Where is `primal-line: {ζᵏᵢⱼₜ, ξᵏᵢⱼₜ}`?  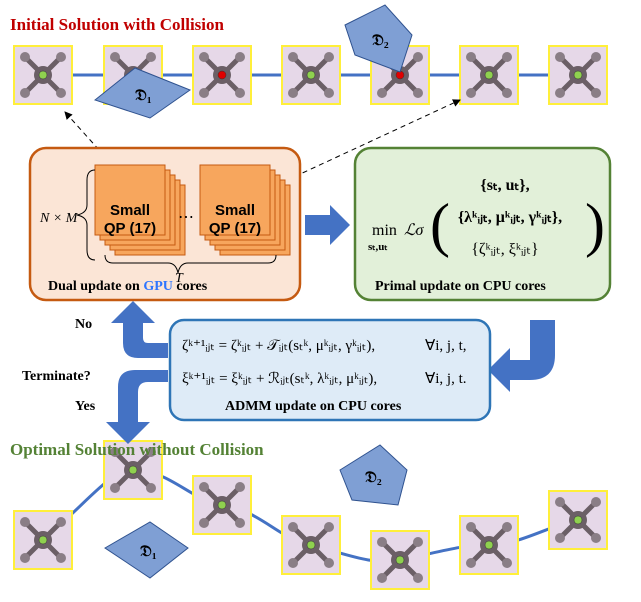 primal-line: {ζᵏᵢⱼₜ, ξᵏᵢⱼₜ} is located at coordinates (504, 249).